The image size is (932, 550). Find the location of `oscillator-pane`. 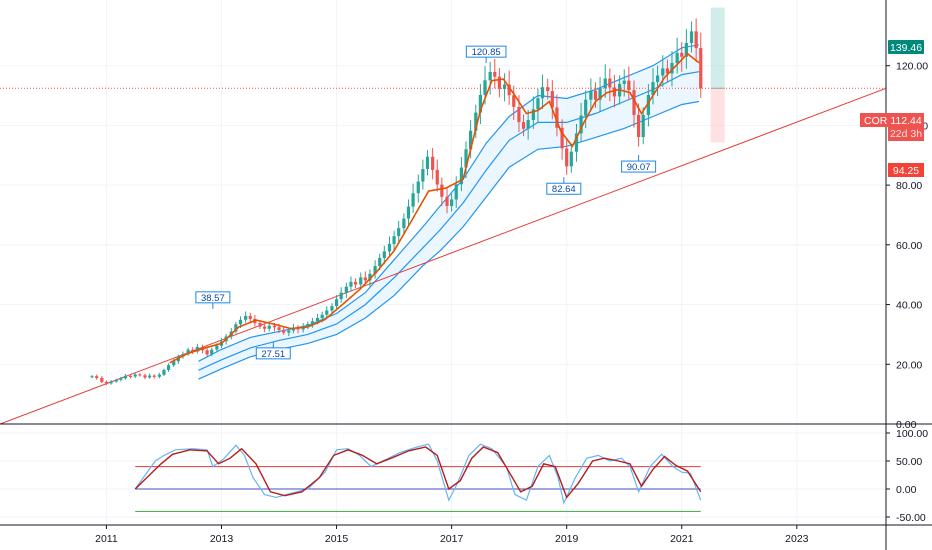

oscillator-pane is located at coordinates (418, 477).